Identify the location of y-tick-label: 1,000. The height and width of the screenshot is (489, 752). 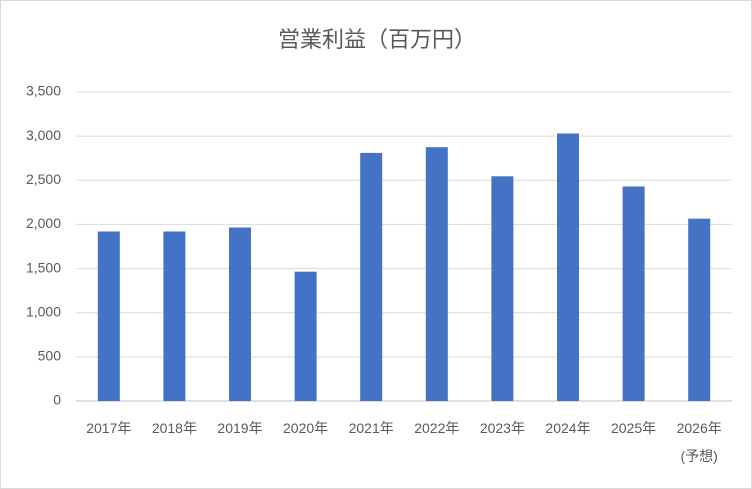
(43, 311).